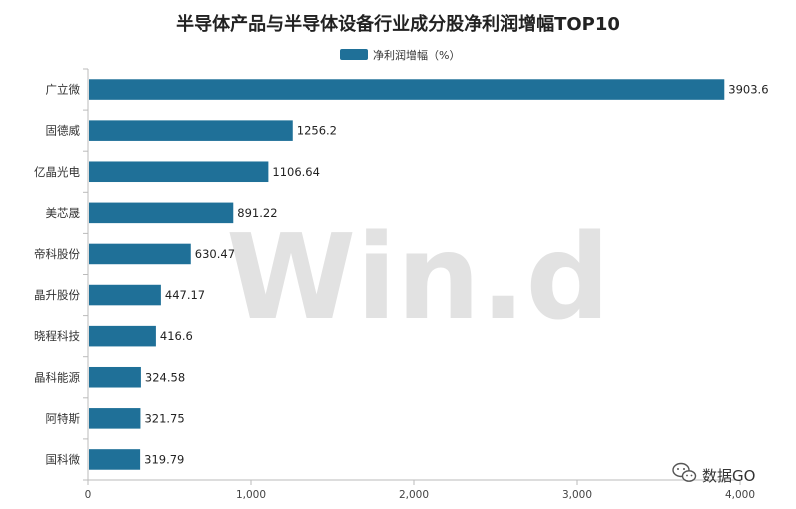  What do you see at coordinates (63, 213) in the screenshot?
I see `category-label: 美芯晟` at bounding box center [63, 213].